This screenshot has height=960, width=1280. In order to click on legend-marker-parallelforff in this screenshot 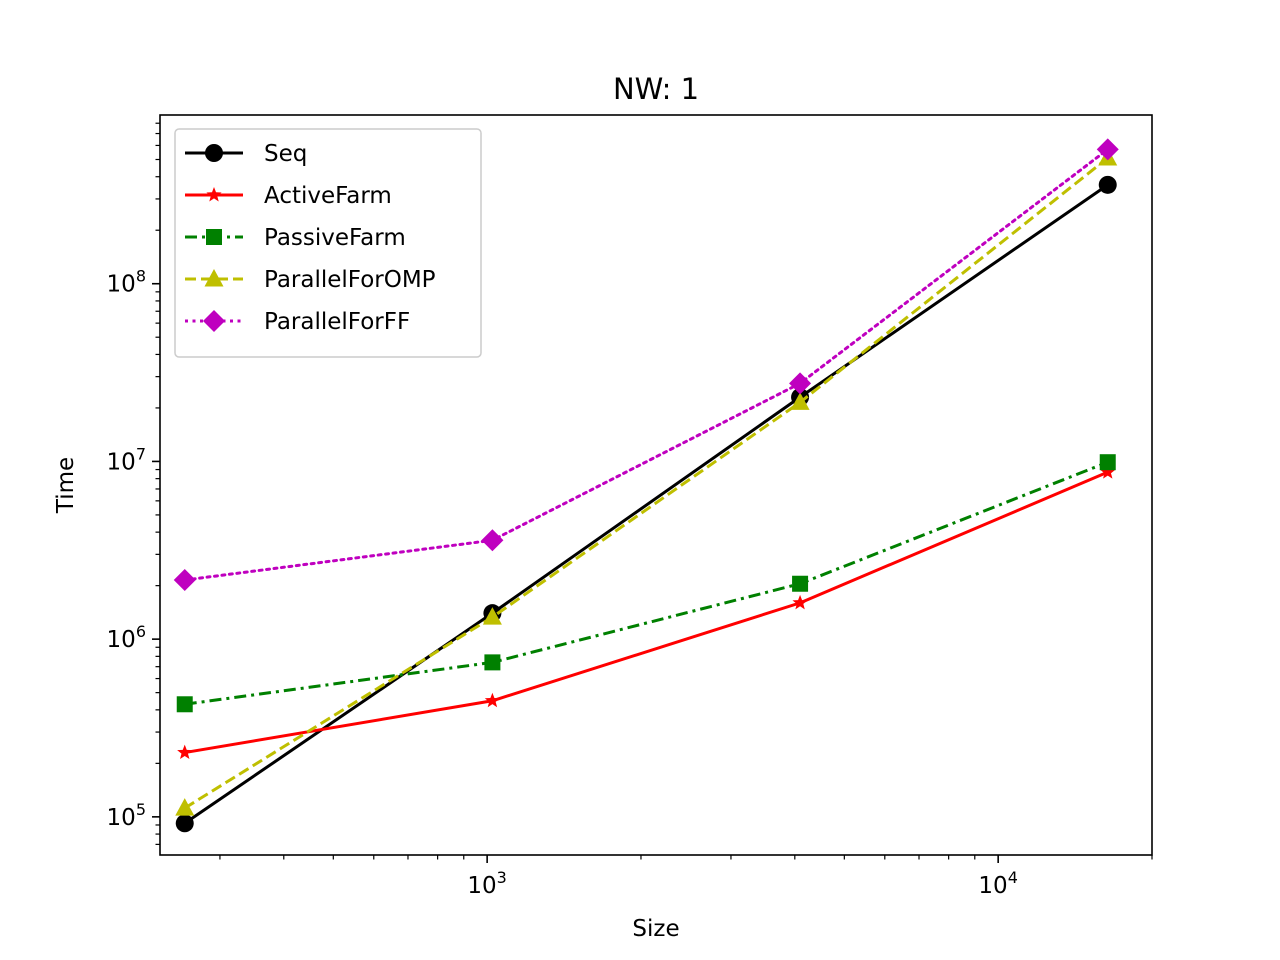, I will do `click(214, 321)`.